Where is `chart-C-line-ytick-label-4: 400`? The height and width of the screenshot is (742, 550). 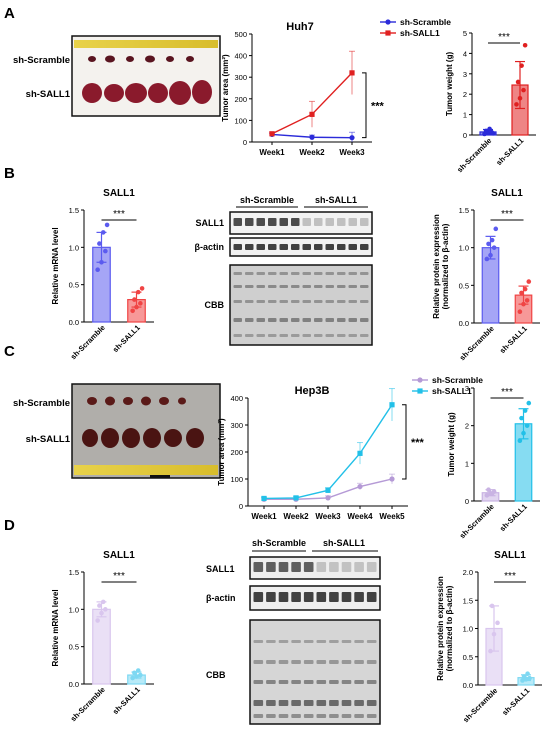 chart-C-line-ytick-label-4: 400 is located at coordinates (236, 398).